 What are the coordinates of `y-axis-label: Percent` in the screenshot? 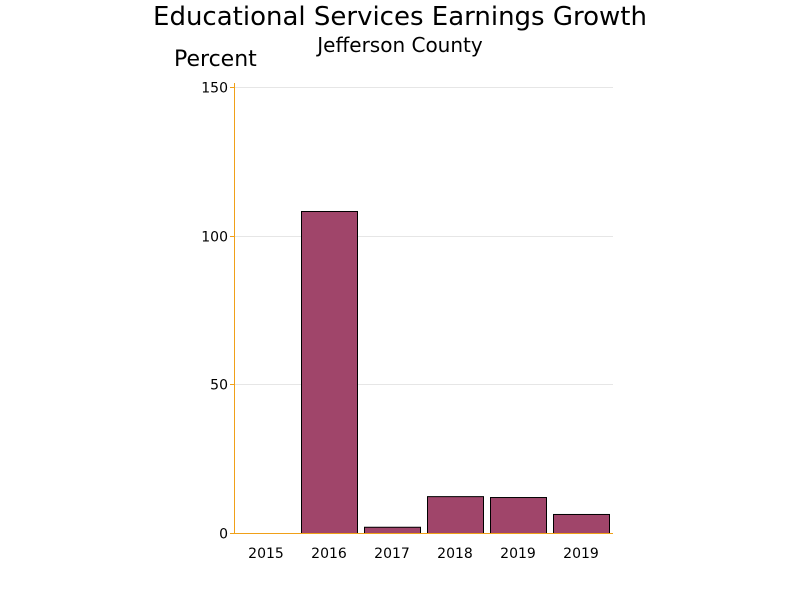 It's located at (215, 59).